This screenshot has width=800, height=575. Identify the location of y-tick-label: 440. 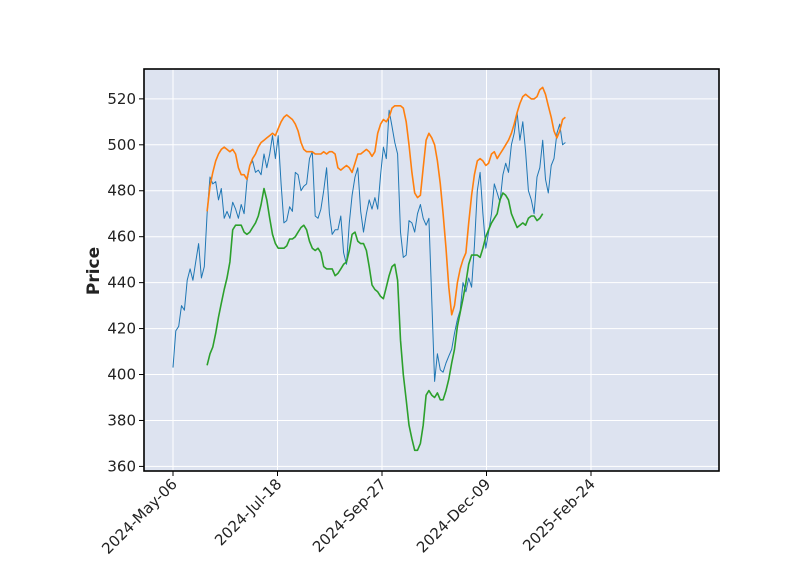
(121, 283).